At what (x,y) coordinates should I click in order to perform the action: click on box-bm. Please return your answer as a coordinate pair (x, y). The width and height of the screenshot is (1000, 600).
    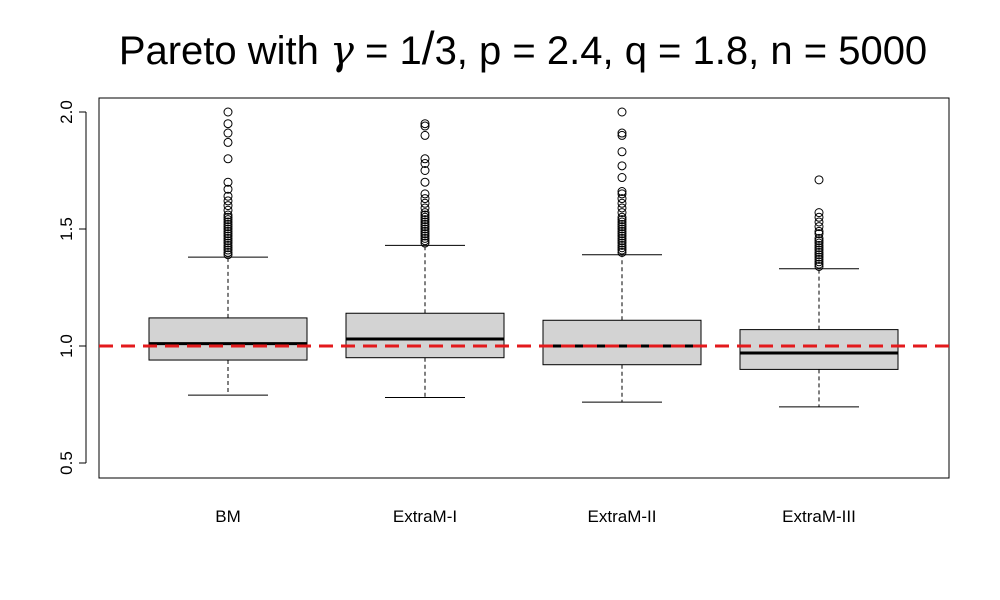
    Looking at the image, I should click on (228, 251).